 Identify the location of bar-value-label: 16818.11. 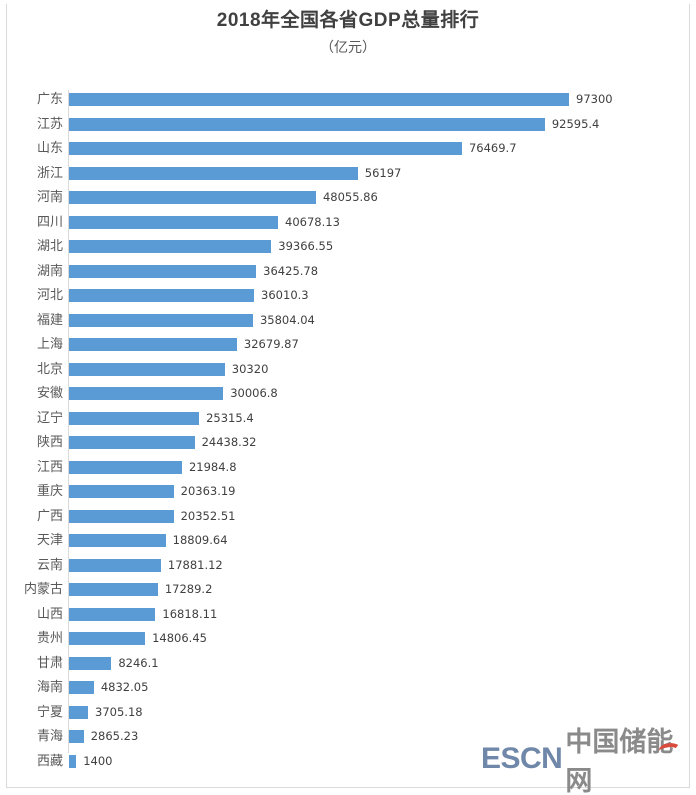
(190, 613).